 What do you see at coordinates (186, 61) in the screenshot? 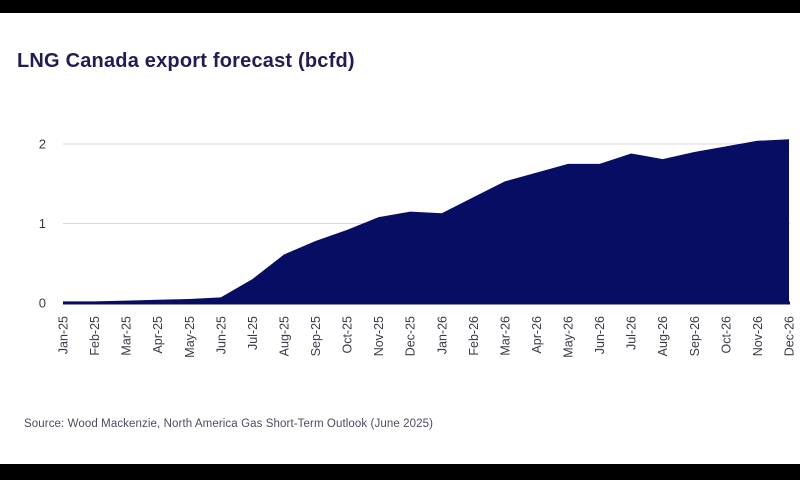
I see `chart-title: LNG Canada export forecast (bcfd)` at bounding box center [186, 61].